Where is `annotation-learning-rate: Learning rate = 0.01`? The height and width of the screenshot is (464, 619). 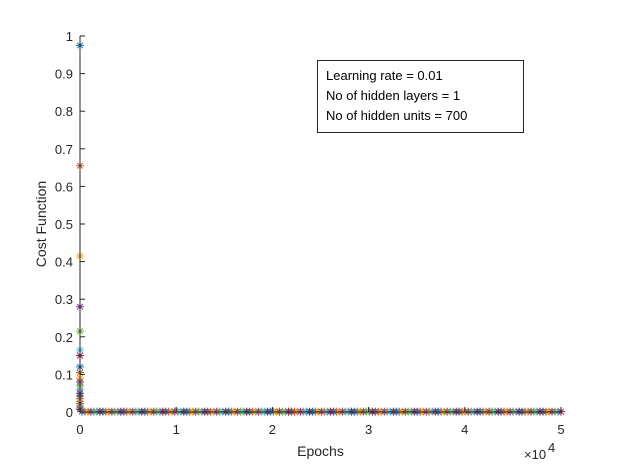
annotation-learning-rate: Learning rate = 0.01 is located at coordinates (384, 75).